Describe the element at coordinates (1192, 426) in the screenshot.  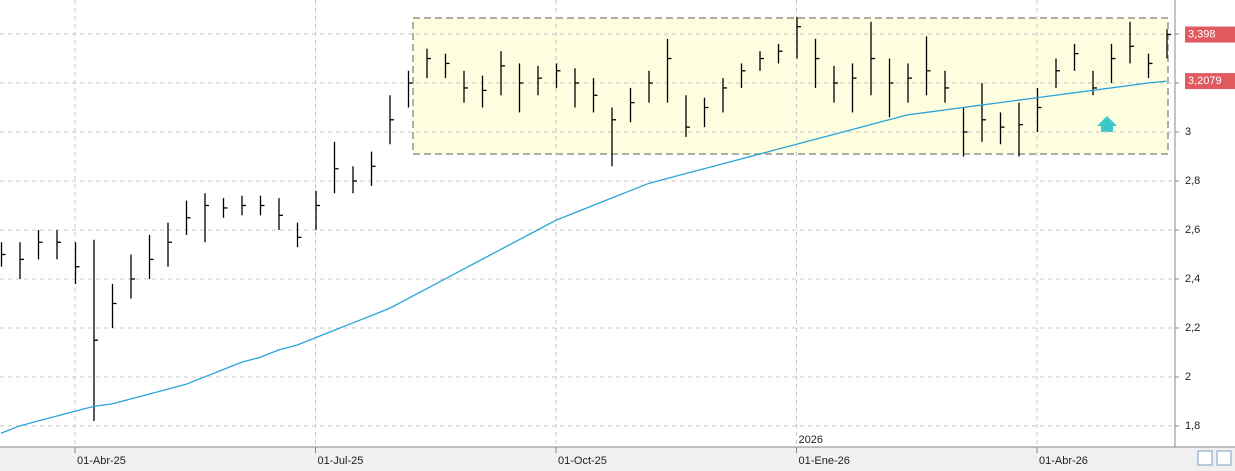
I see `y-tick-label: 1,8` at that location.